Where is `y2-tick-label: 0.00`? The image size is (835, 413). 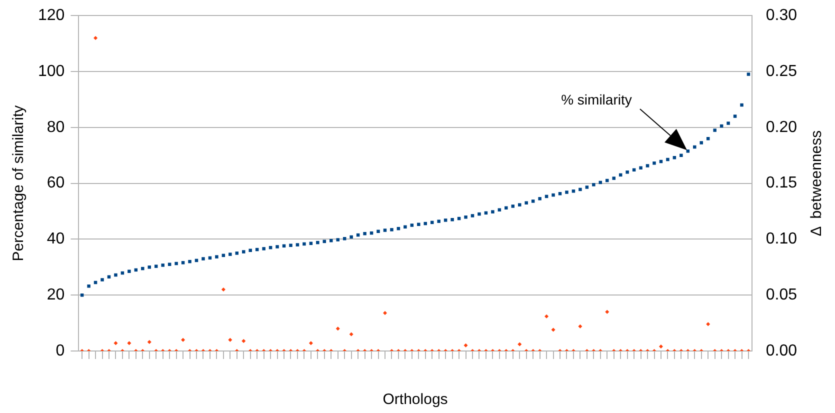
y2-tick-label: 0.00 is located at coordinates (782, 351).